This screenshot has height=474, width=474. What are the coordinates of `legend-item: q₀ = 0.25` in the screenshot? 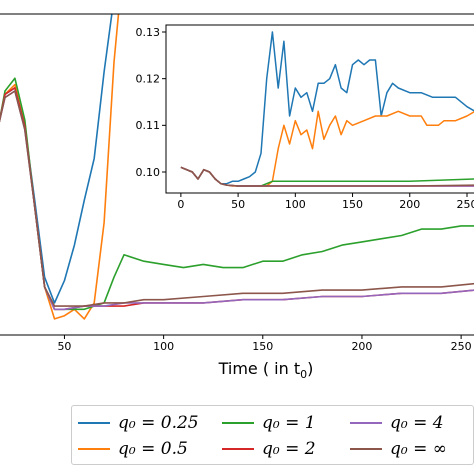 It's located at (138, 423).